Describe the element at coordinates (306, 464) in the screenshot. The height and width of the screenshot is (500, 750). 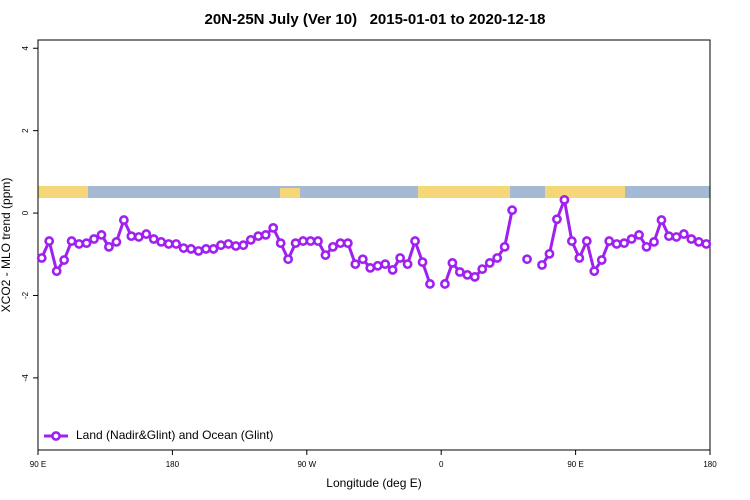
I see `x-tick-label: 90 W` at that location.